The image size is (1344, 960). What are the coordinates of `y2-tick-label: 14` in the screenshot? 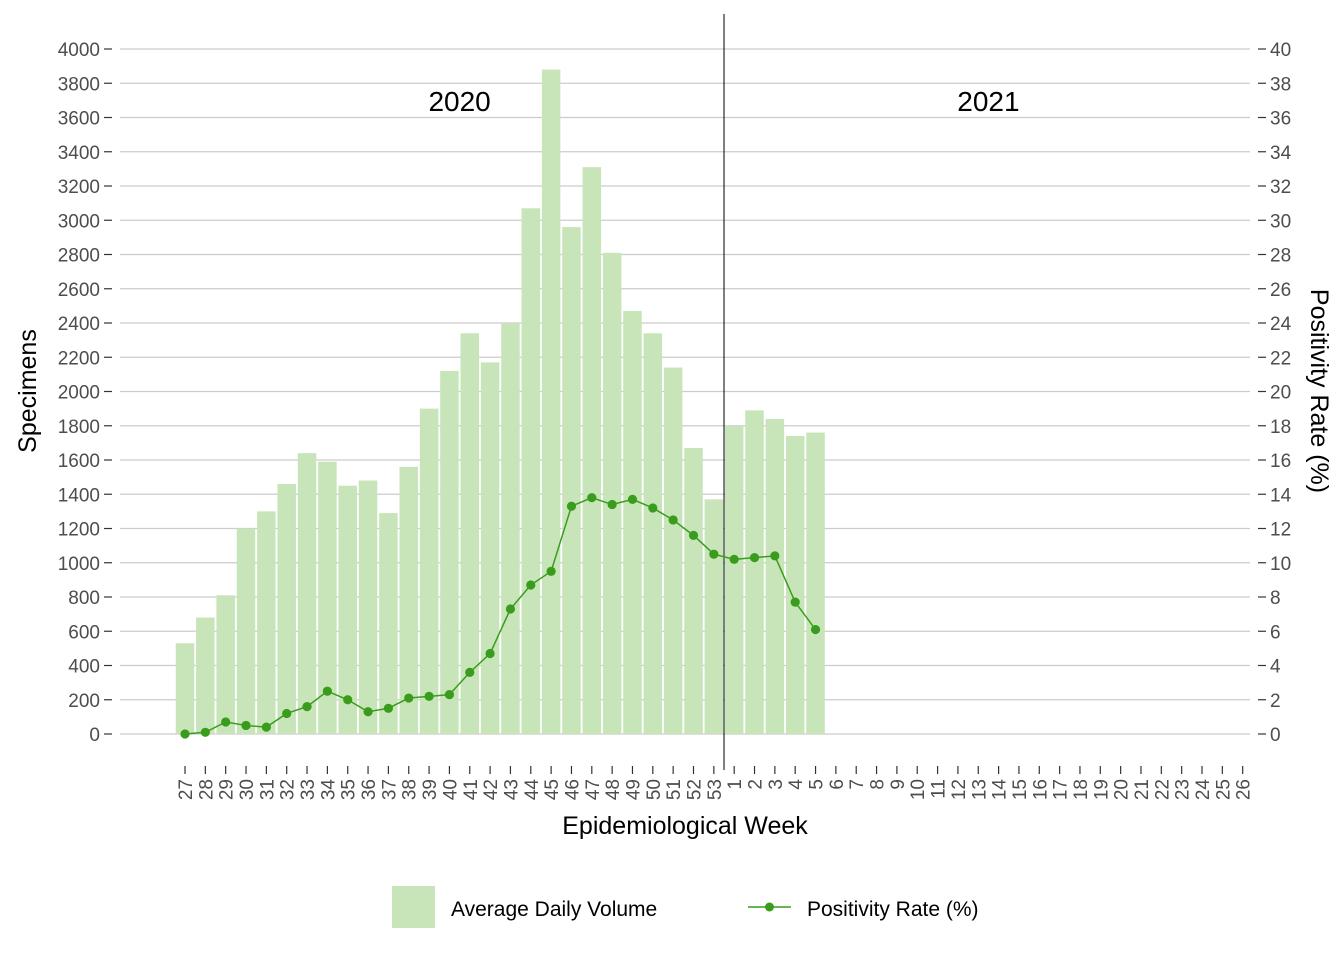 It's located at (1281, 495).